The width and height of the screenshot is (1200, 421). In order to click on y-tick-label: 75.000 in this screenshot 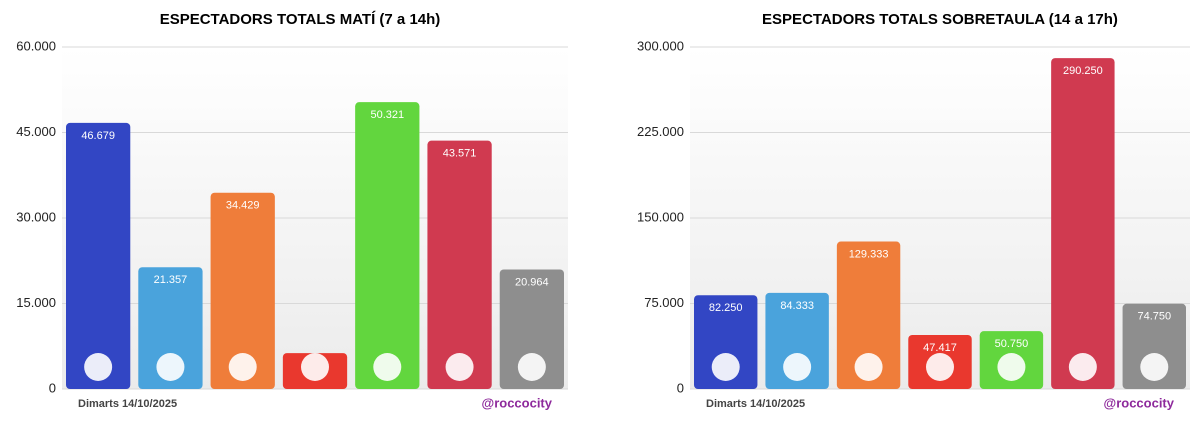, I will do `click(664, 302)`.